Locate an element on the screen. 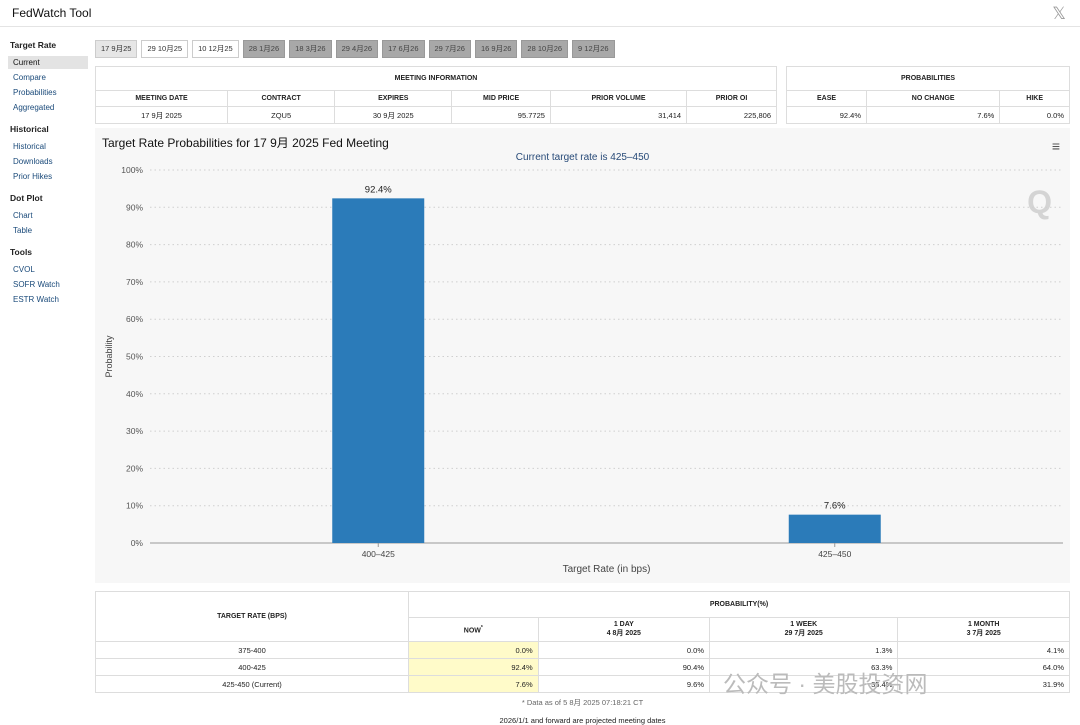 The width and height of the screenshot is (1080, 725). col-probability: PROBABILITY(%) is located at coordinates (739, 604).